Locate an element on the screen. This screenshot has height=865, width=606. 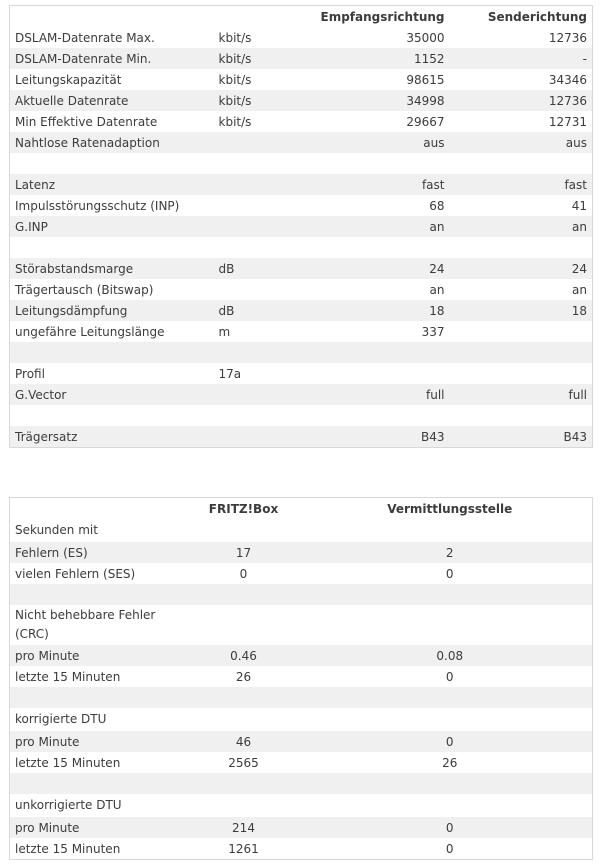
tx-value: full is located at coordinates (578, 394).